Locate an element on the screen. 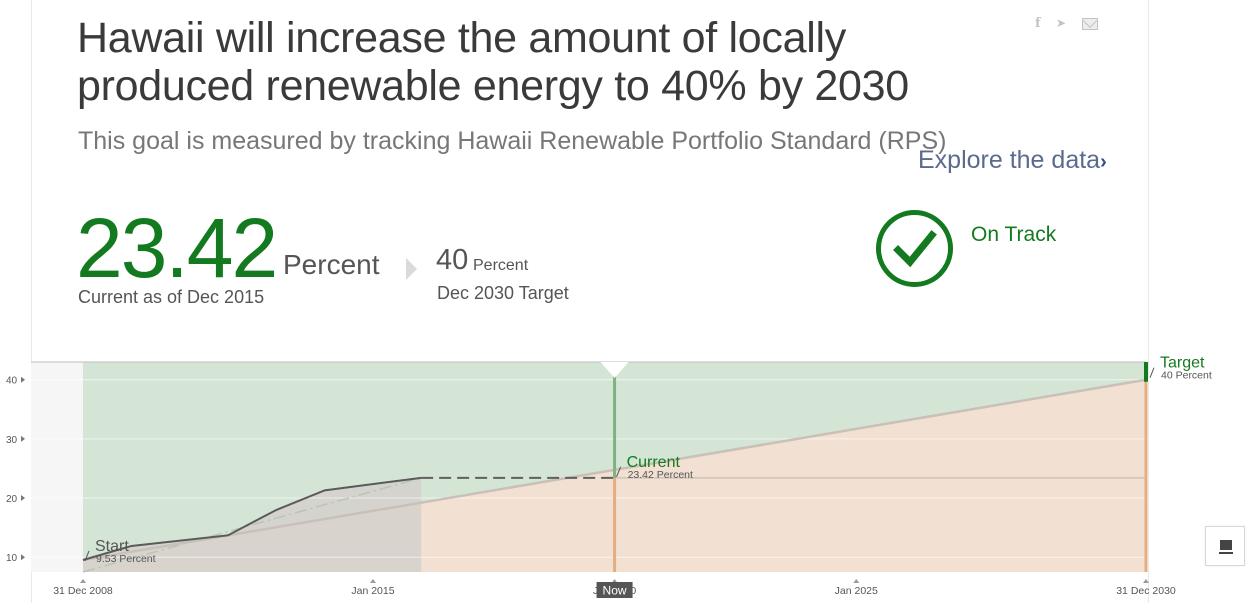 The width and height of the screenshot is (1253, 603). explore-data-link: Explore the data› is located at coordinates (1012, 161).